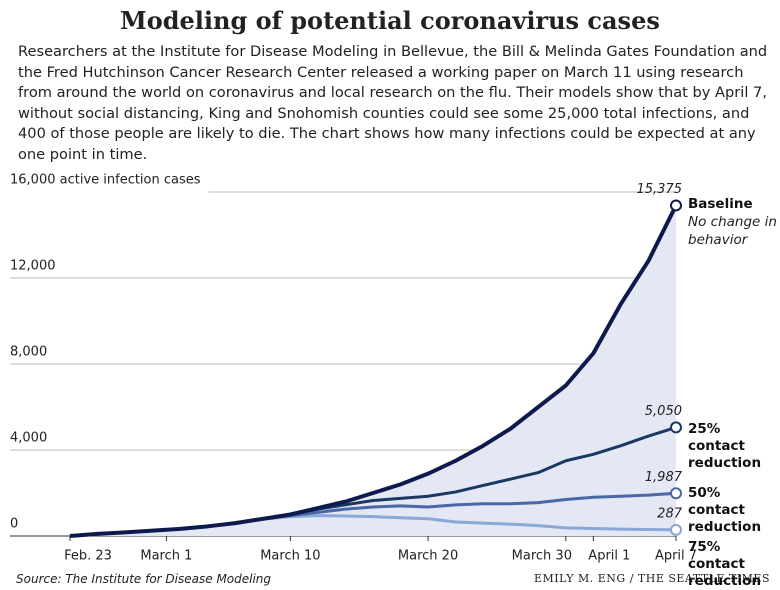  What do you see at coordinates (542, 556) in the screenshot?
I see `x-tick-label: March 30` at bounding box center [542, 556].